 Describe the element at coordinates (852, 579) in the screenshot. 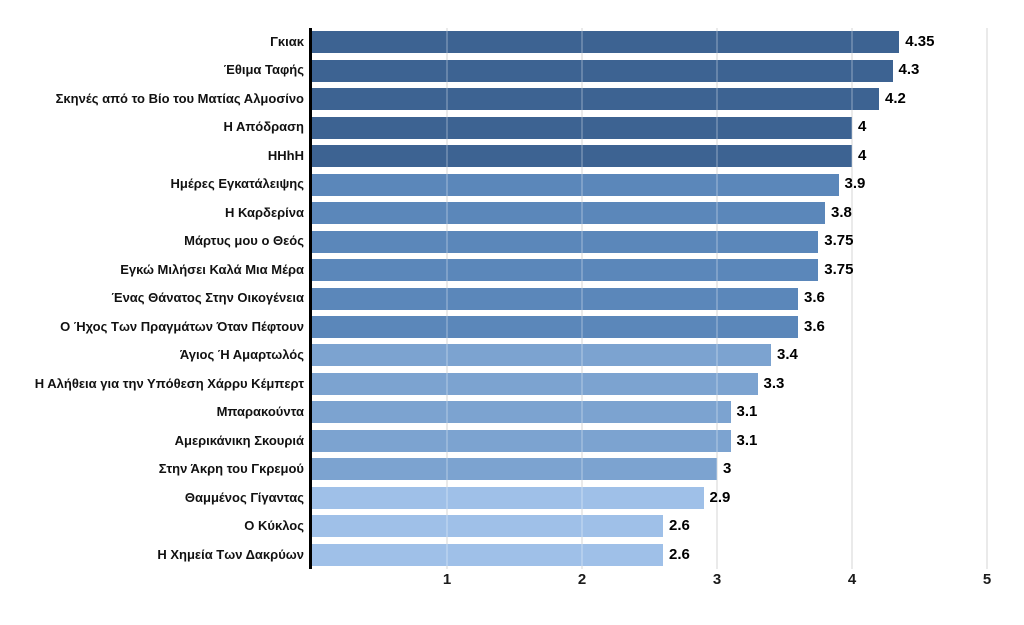

I see `x-tick-label: 4` at that location.